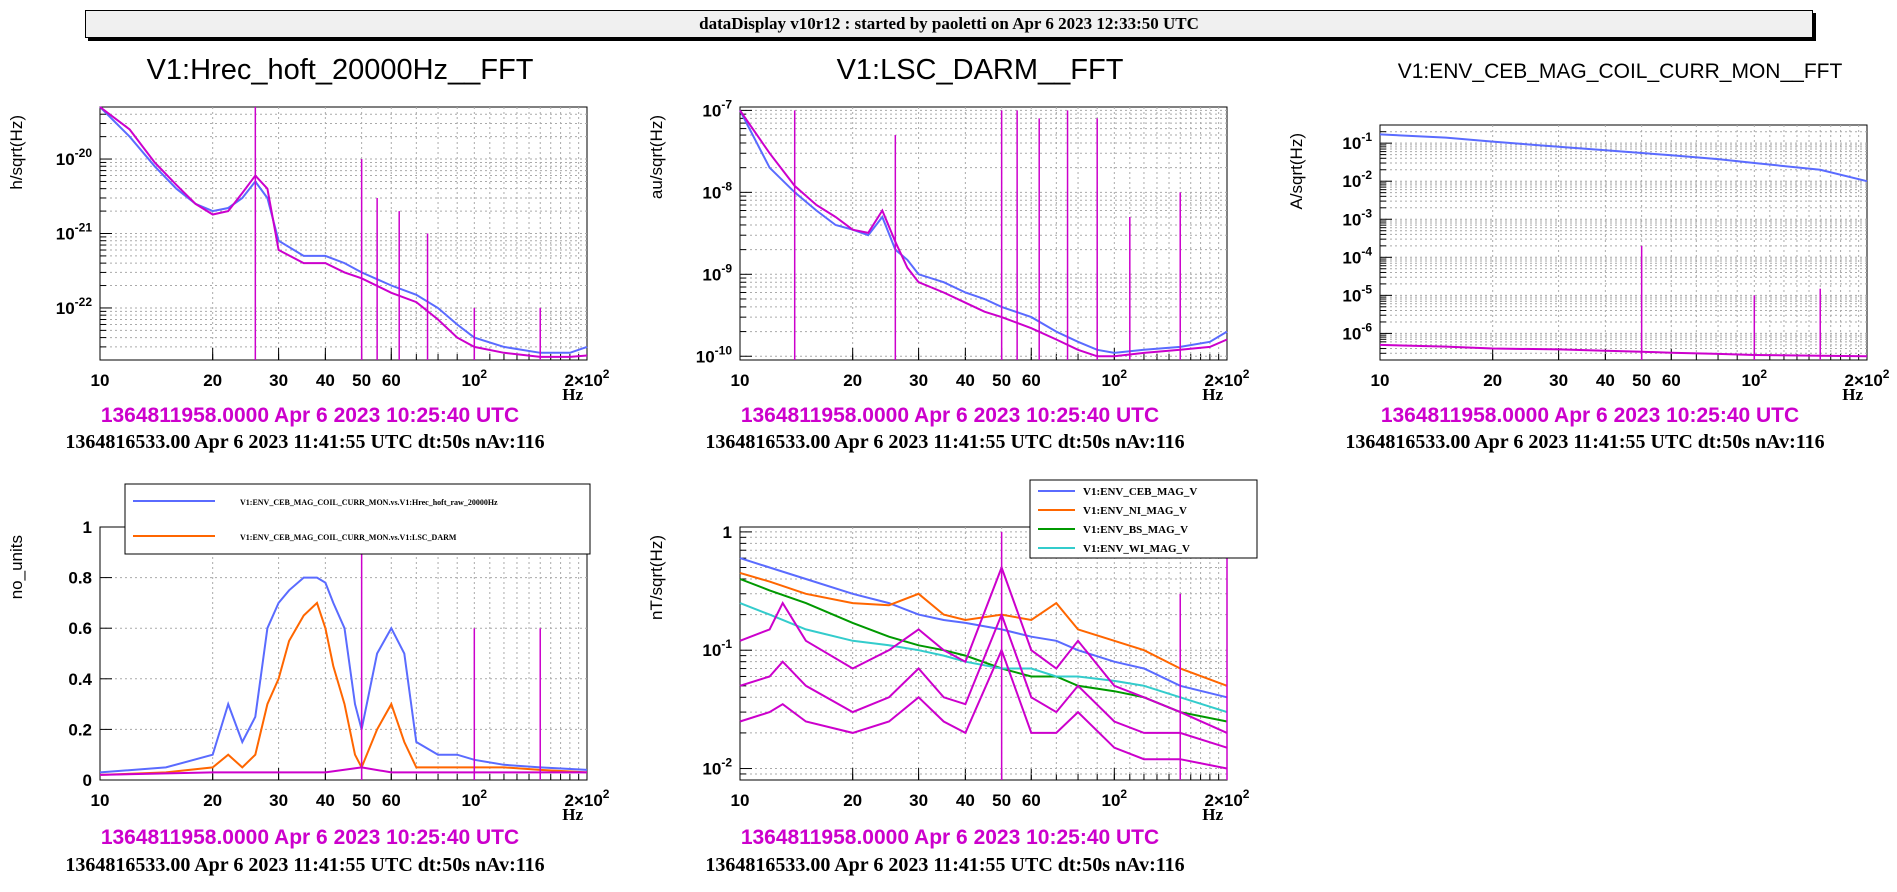  Describe the element at coordinates (80, 679) in the screenshot. I see `y-tick-label: 0.4` at that location.